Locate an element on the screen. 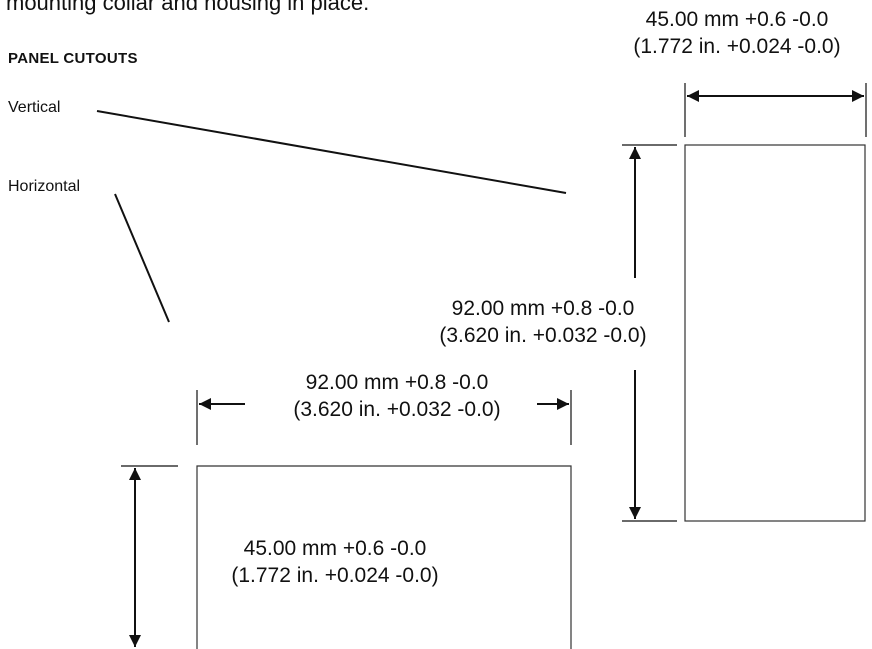 The width and height of the screenshot is (872, 649). vertical-callout-leader is located at coordinates (331, 152).